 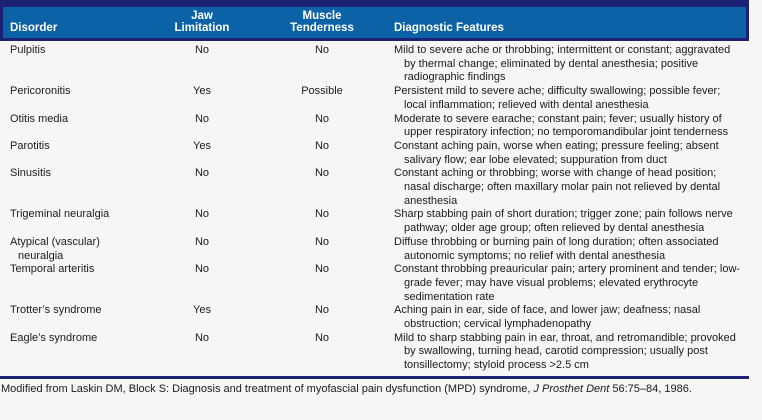 What do you see at coordinates (34, 28) in the screenshot?
I see `column-header-label: Disorder` at bounding box center [34, 28].